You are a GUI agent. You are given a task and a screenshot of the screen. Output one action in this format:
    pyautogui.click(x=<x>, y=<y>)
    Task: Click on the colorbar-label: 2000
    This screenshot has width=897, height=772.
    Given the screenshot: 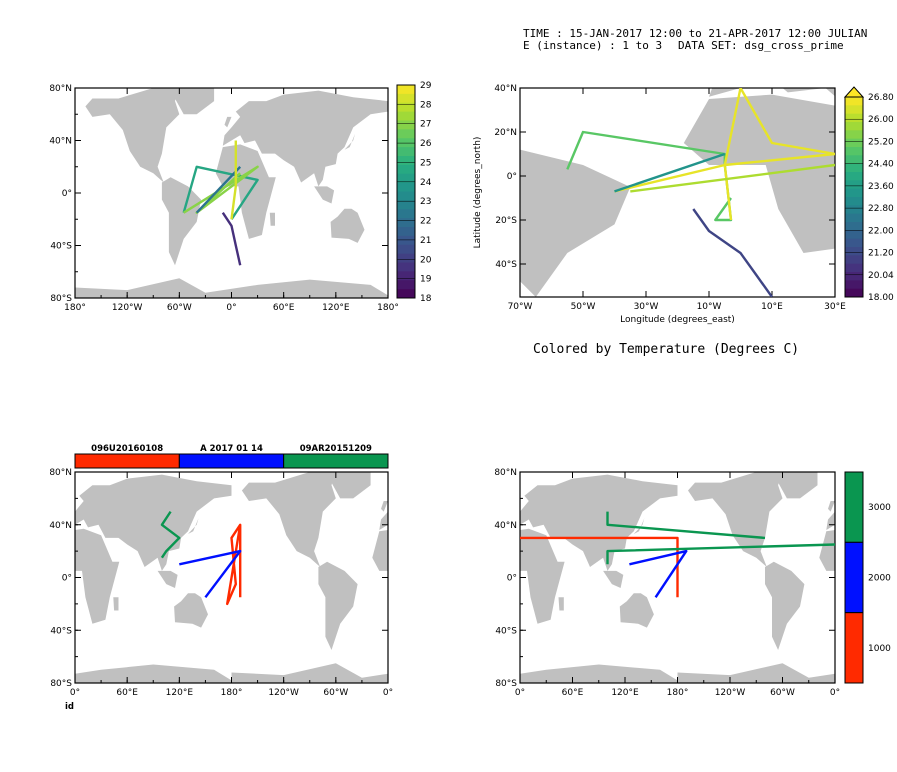 What is the action you would take?
    pyautogui.click(x=879, y=579)
    